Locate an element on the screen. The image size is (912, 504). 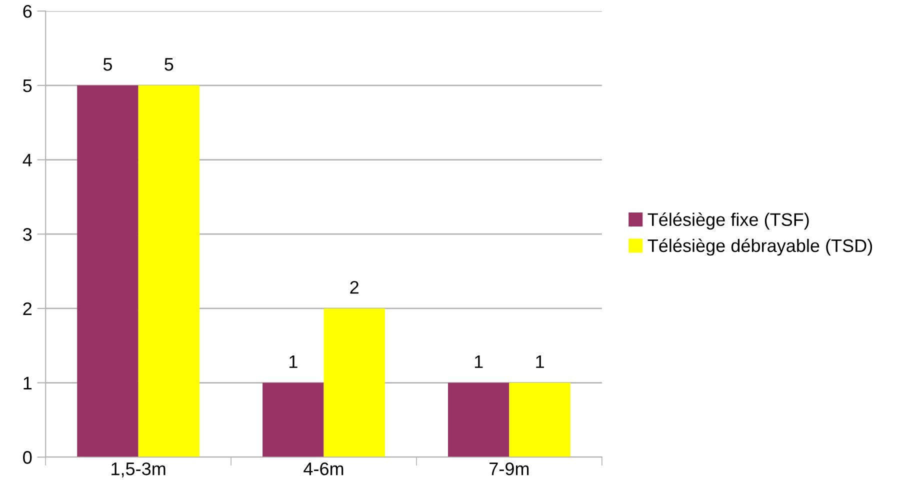
y-tick-label: 1 is located at coordinates (28, 383).